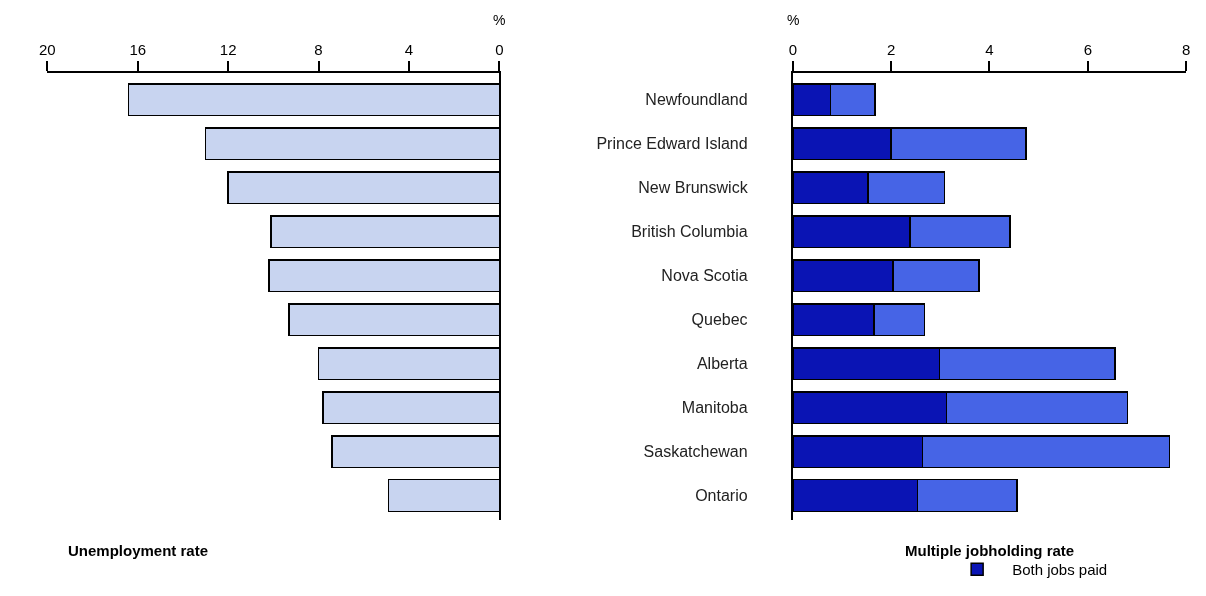 This screenshot has width=1206, height=596. Describe the element at coordinates (138, 50) in the screenshot. I see `x-tick-label: 16` at that location.